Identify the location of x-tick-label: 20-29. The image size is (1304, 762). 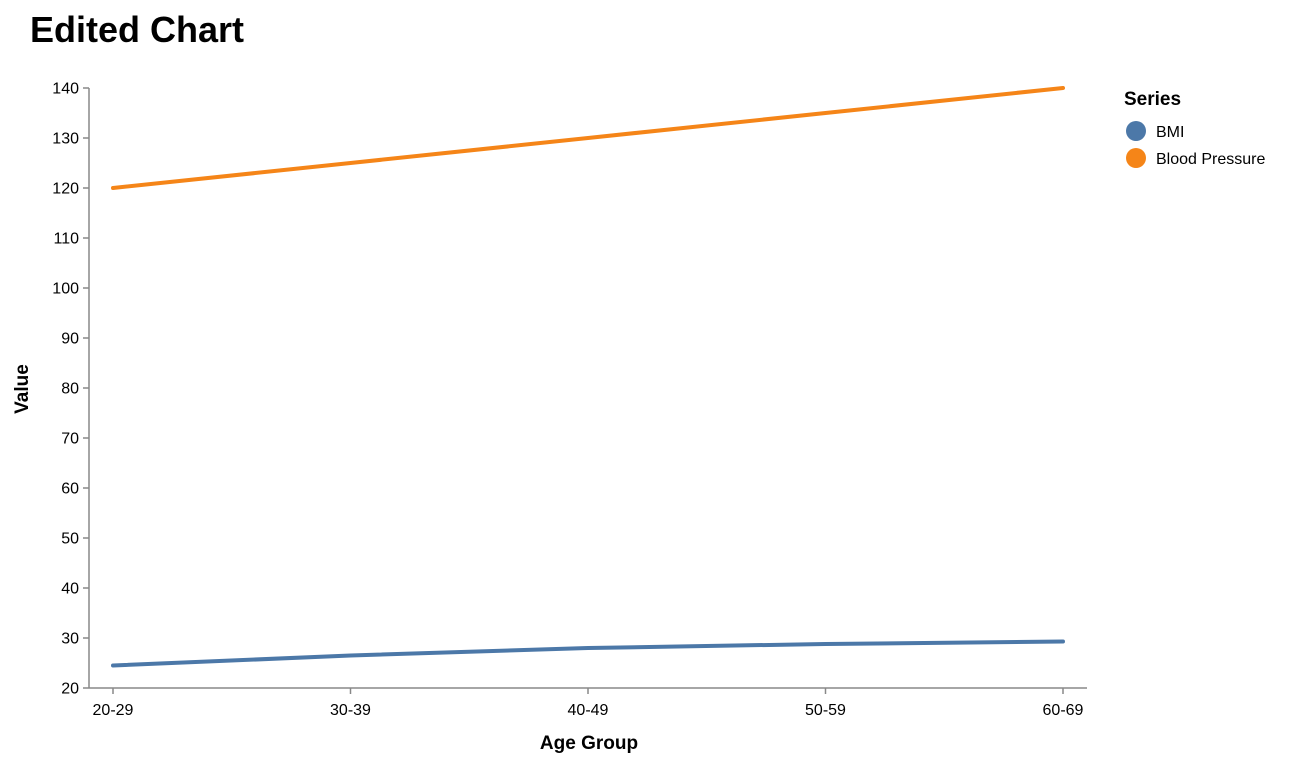
(113, 710).